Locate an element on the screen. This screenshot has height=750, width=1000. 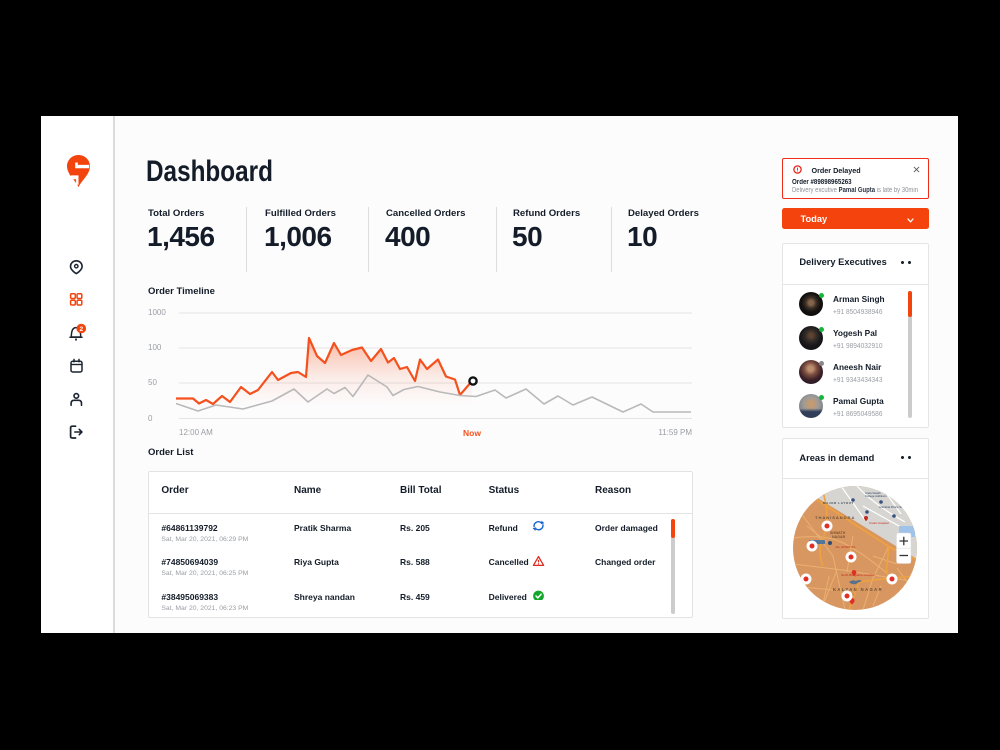
svg-text: Anthahal Police Station is located at coordinates (893, 507).